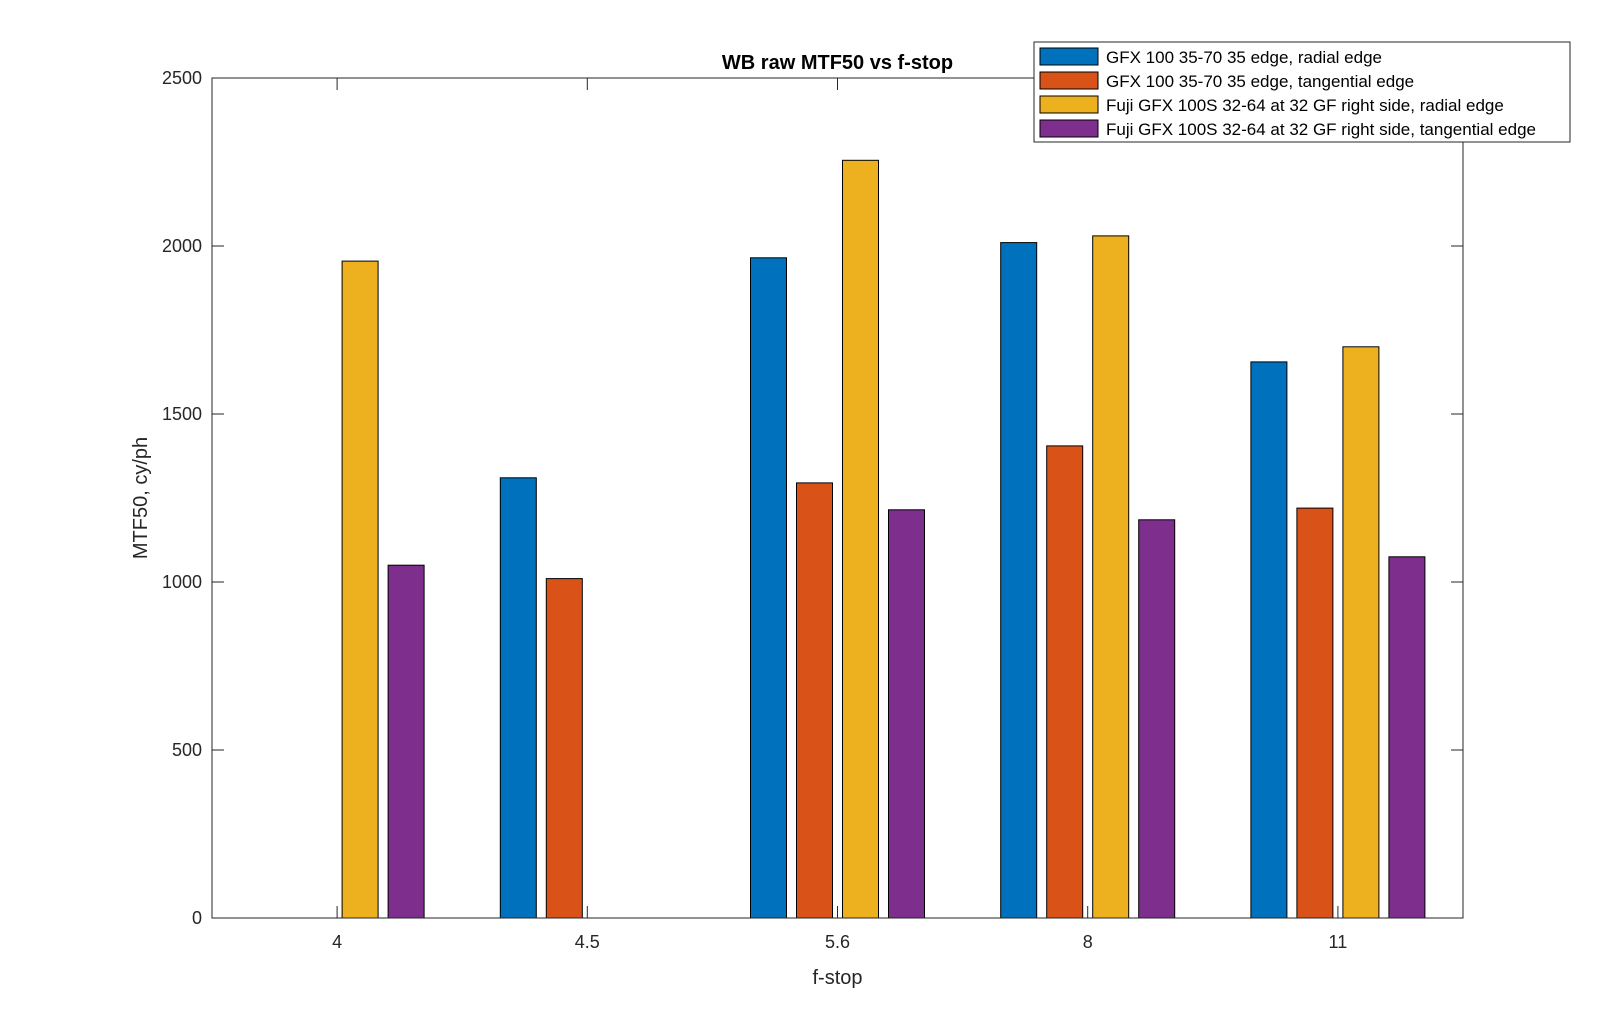  I want to click on bar-series-3-5.6, so click(860, 539).